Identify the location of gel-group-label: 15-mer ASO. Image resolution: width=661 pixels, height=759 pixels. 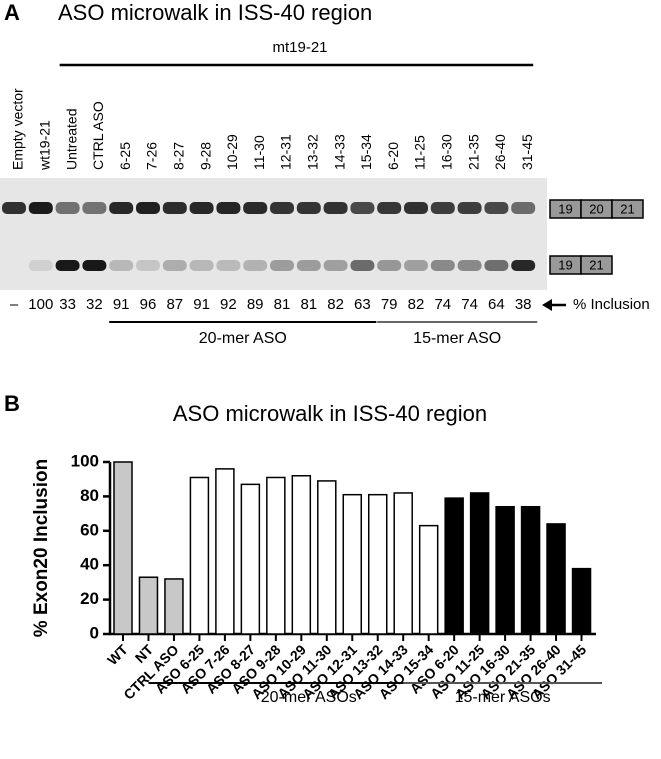
(457, 338).